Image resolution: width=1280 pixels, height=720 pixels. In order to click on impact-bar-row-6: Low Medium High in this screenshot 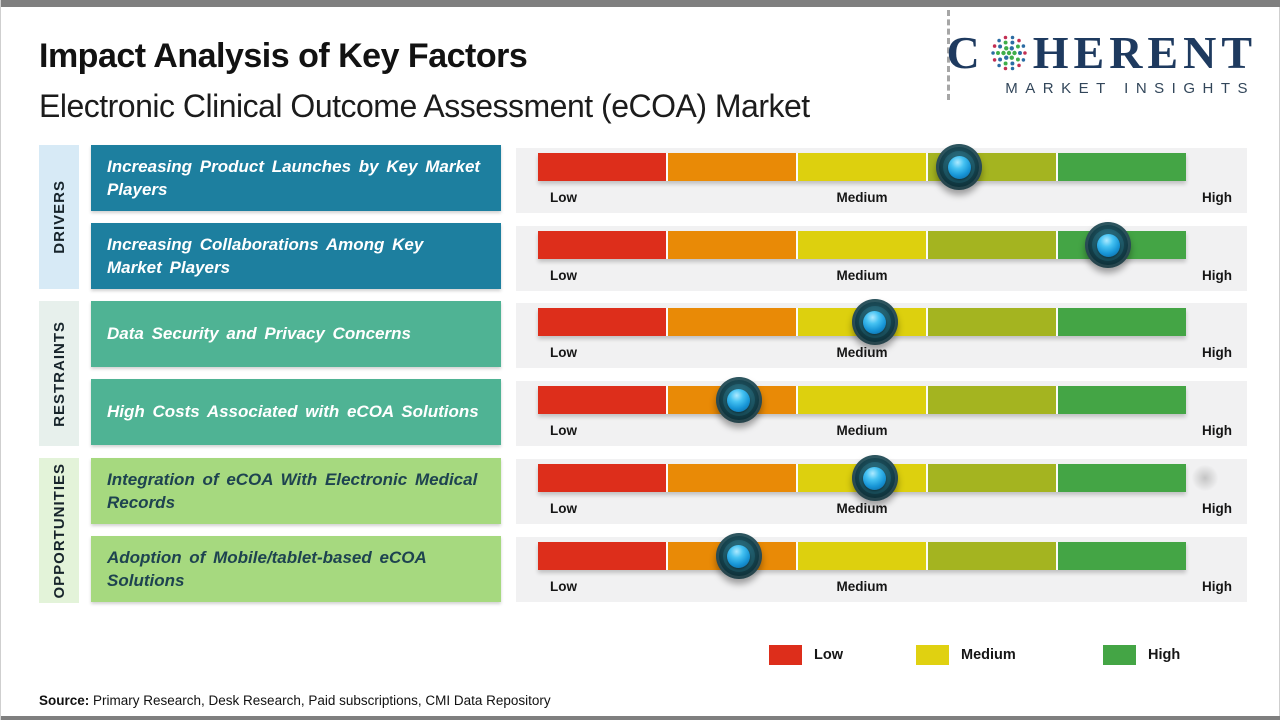, I will do `click(881, 567)`.